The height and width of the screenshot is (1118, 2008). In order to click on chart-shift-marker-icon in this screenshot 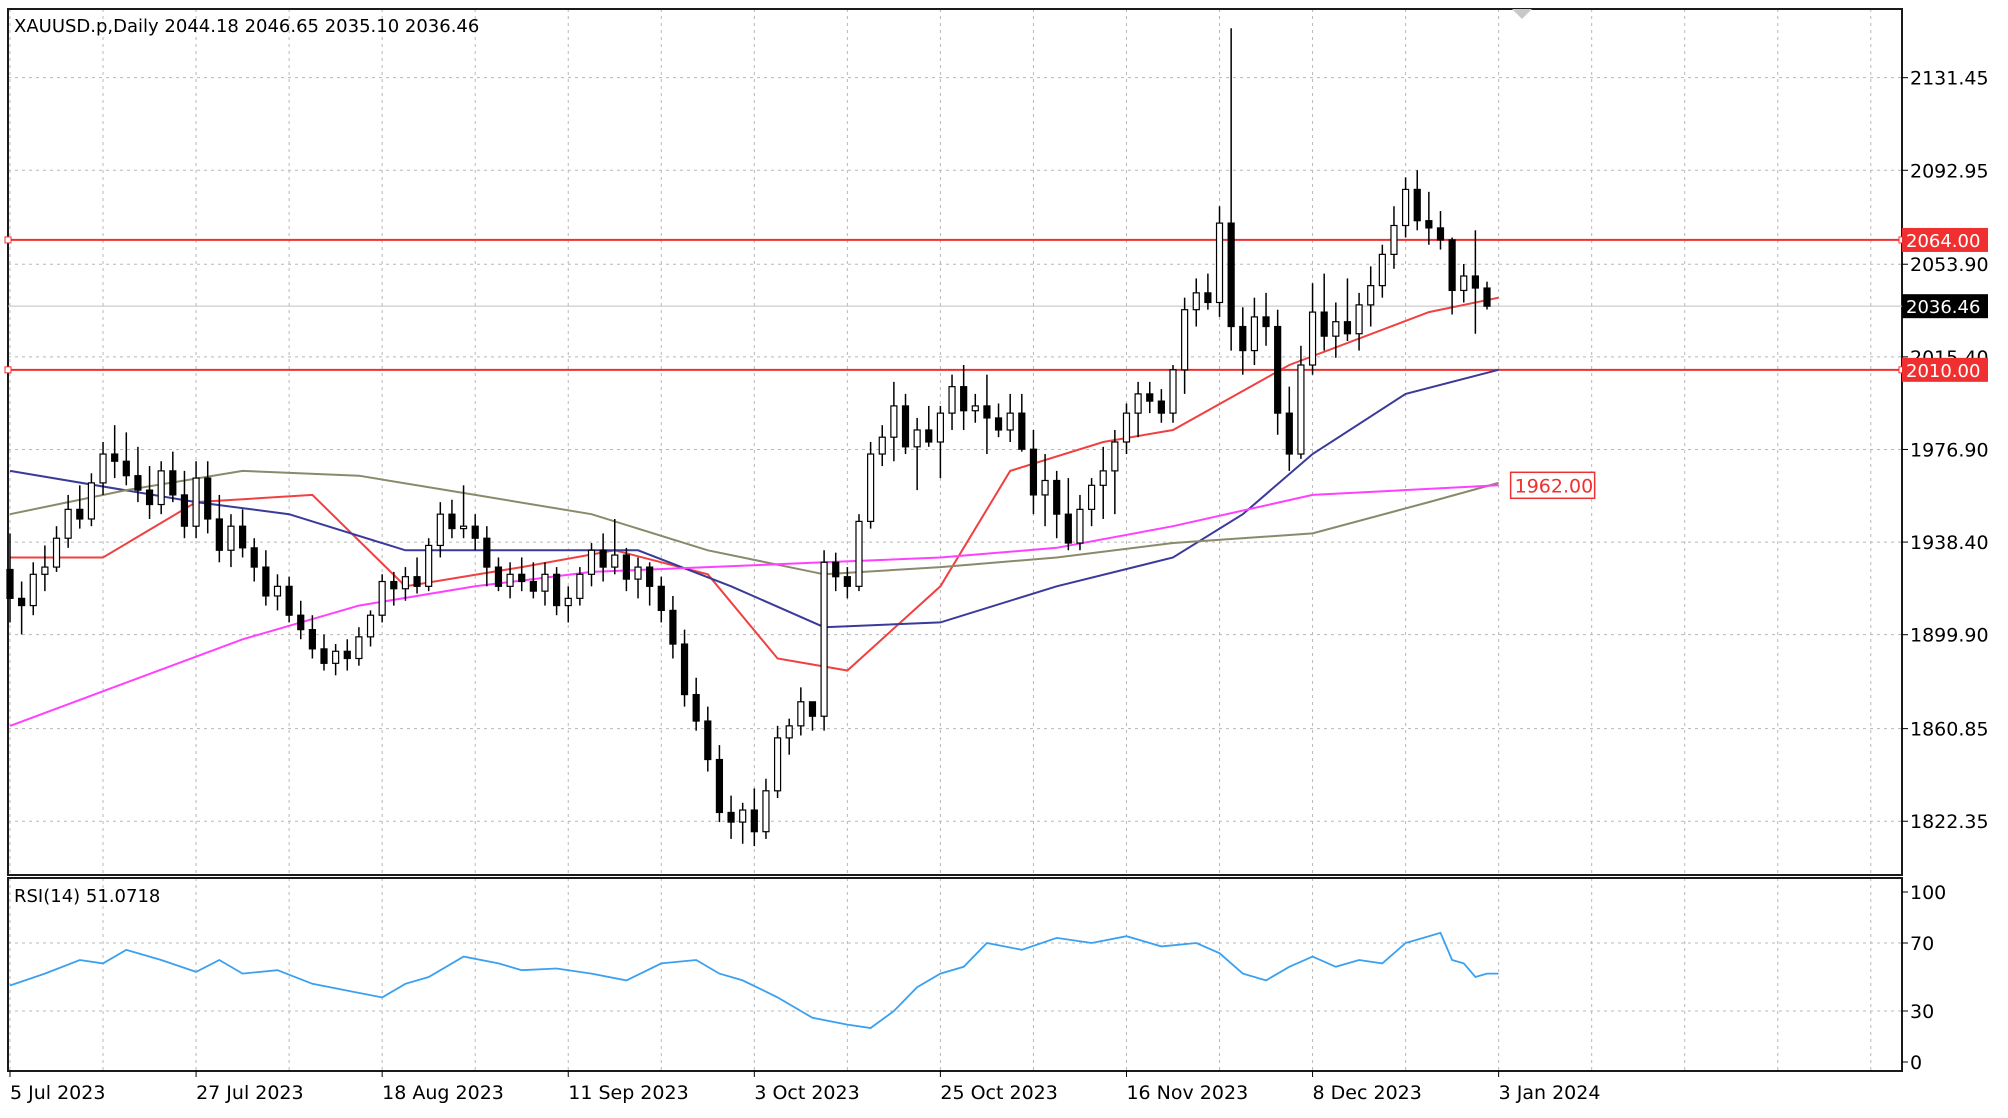, I will do `click(1522, 14)`.